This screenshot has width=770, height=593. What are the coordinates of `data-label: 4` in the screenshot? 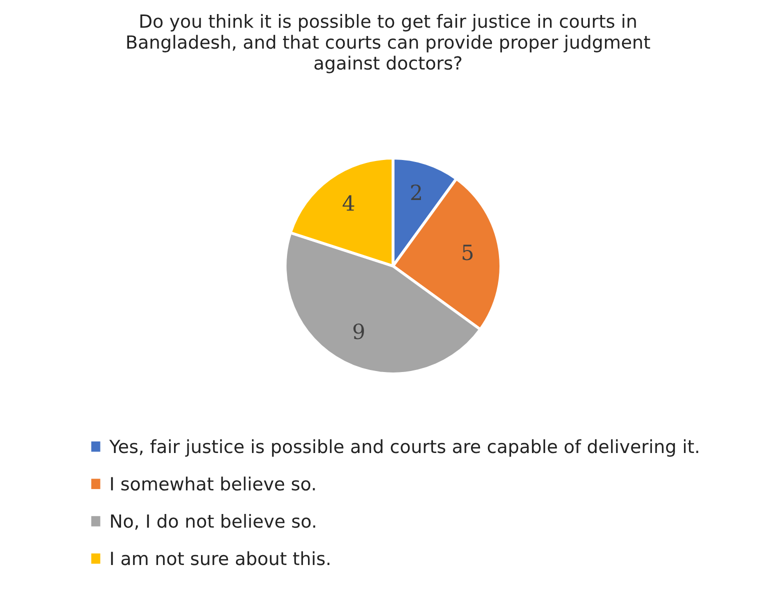 It's located at (348, 203).